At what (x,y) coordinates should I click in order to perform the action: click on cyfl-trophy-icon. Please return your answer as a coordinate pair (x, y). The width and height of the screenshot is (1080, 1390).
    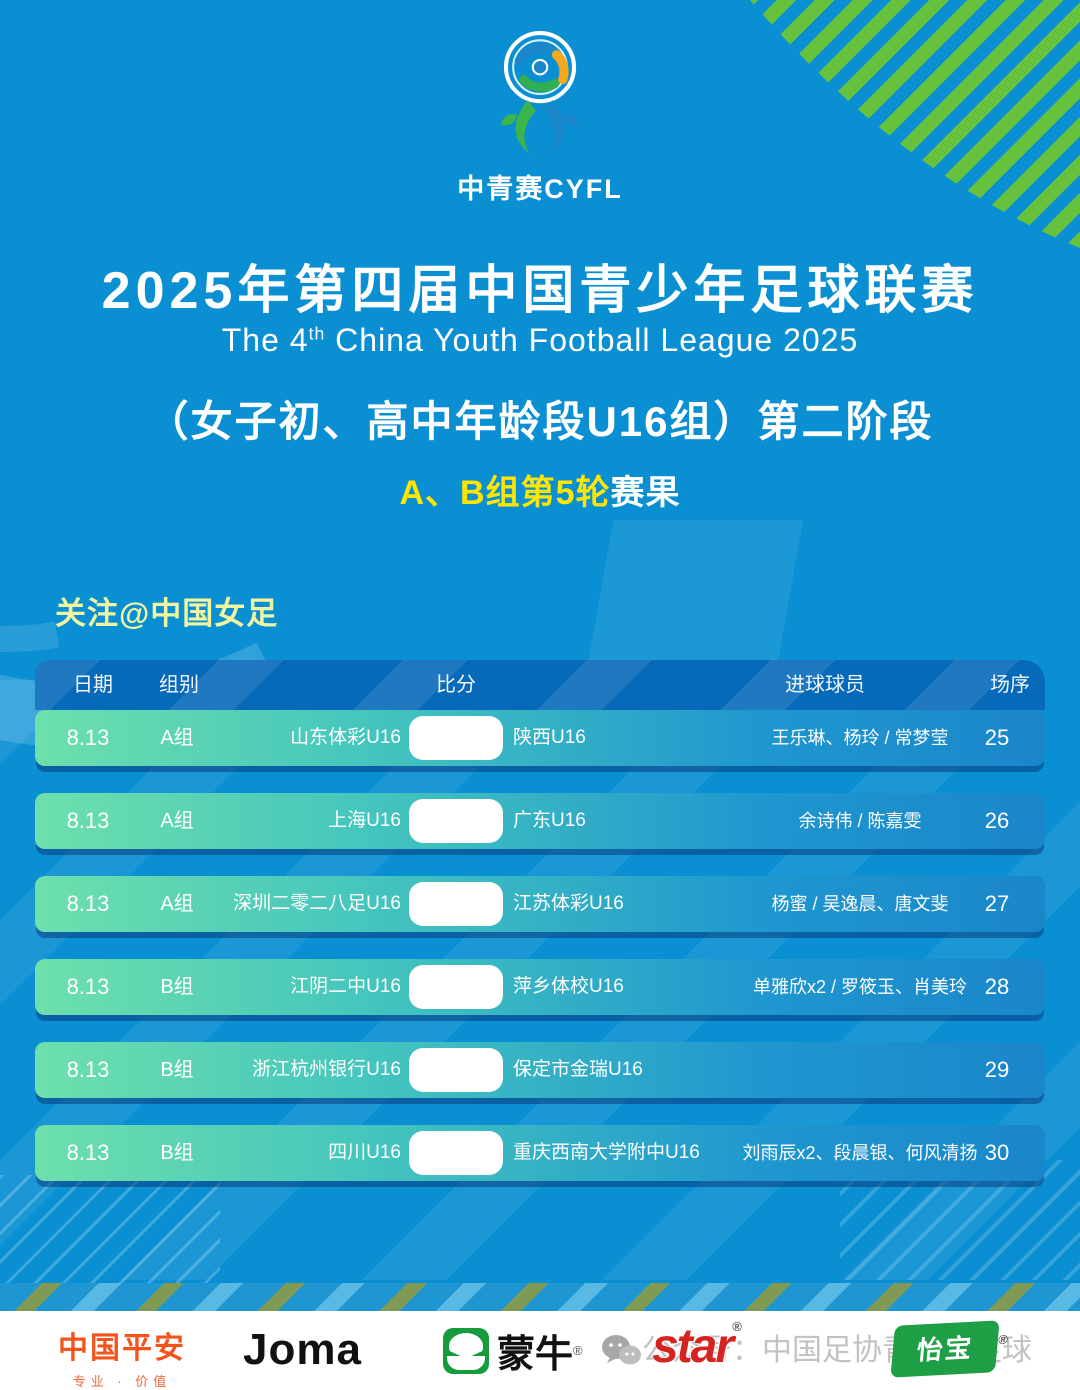
    Looking at the image, I should click on (540, 92).